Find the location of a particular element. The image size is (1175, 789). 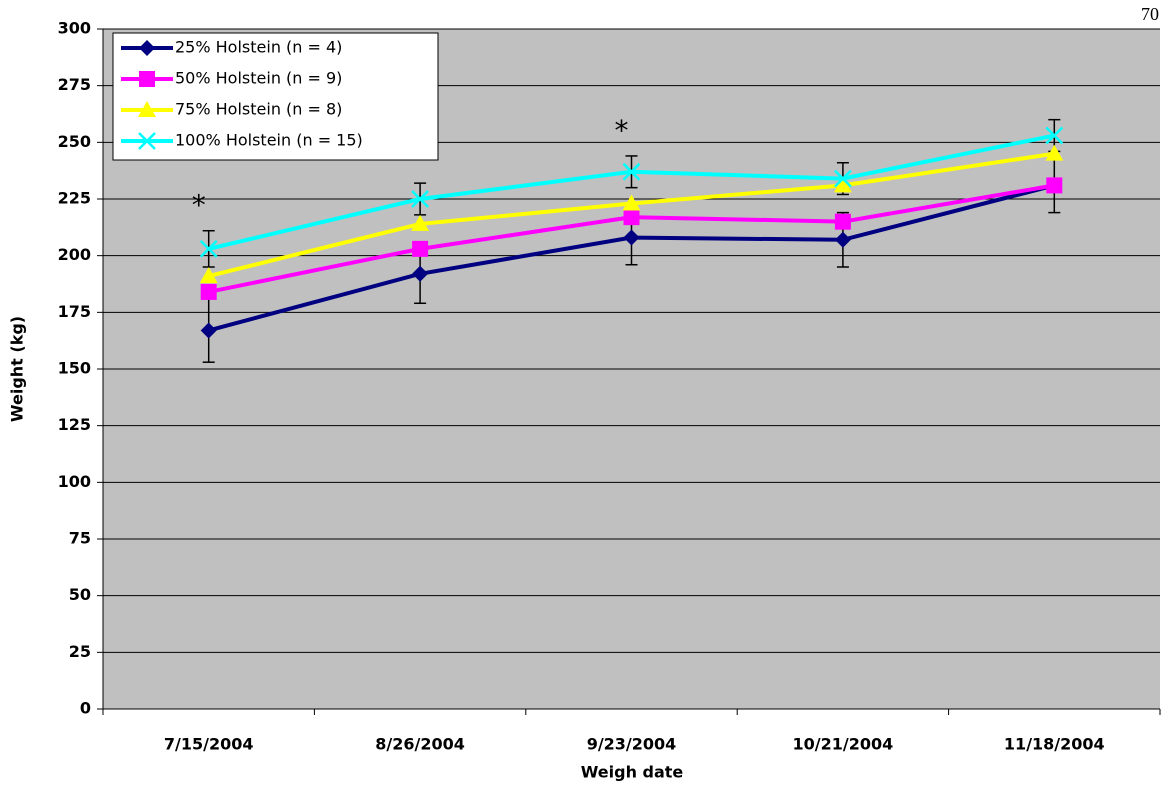

x-tick-label: 7/15/2004 is located at coordinates (209, 744).